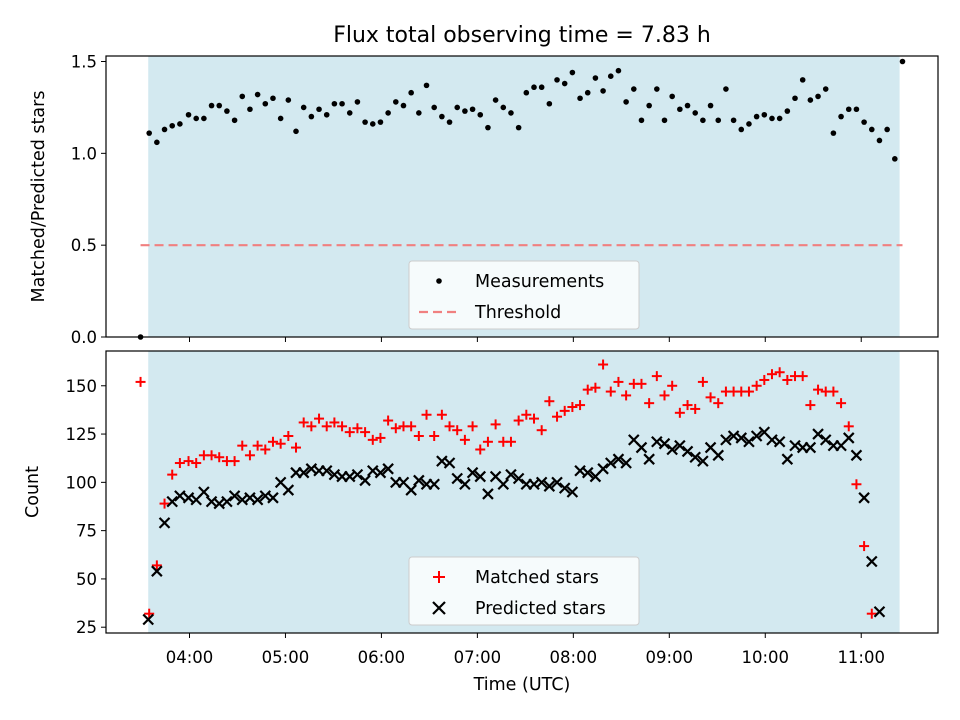 The image size is (960, 720). Describe the element at coordinates (539, 282) in the screenshot. I see `legend-entry-label: Measurements` at that location.